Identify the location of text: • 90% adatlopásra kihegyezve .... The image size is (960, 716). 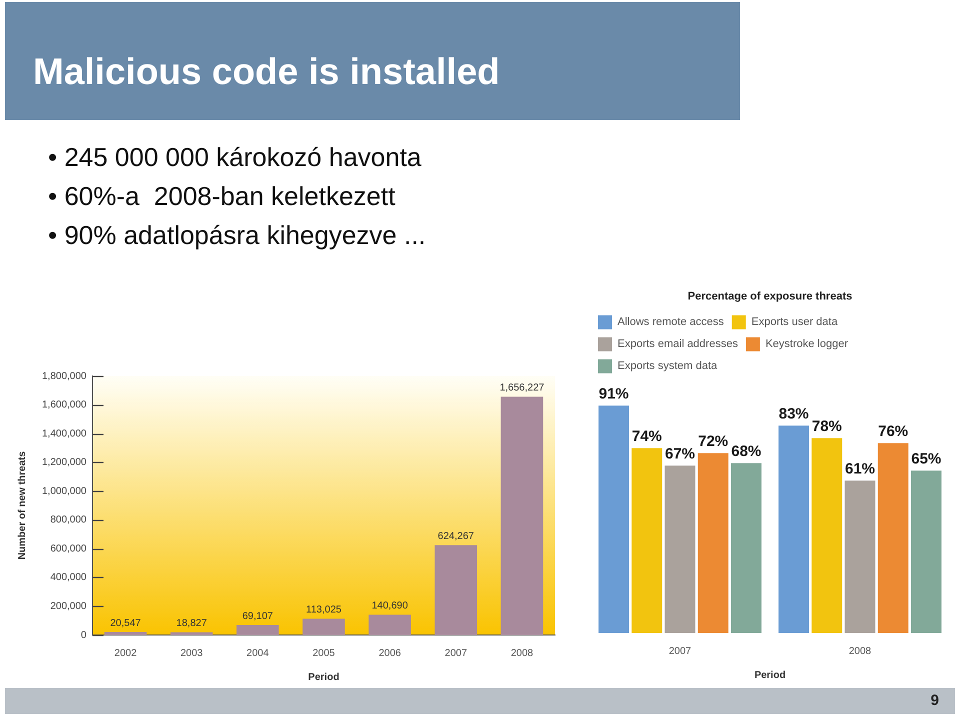
(237, 235).